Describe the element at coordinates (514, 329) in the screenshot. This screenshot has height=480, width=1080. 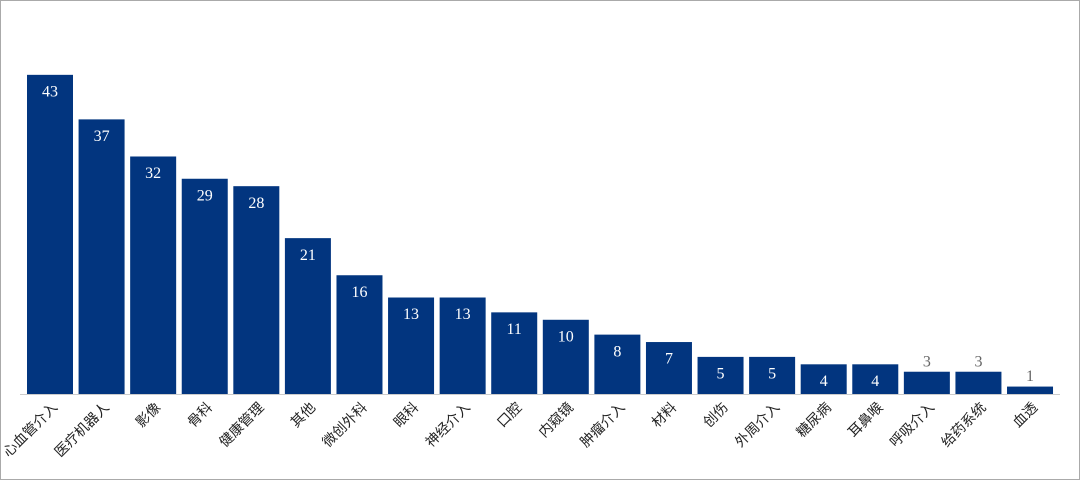
I see `data-label: 11` at that location.